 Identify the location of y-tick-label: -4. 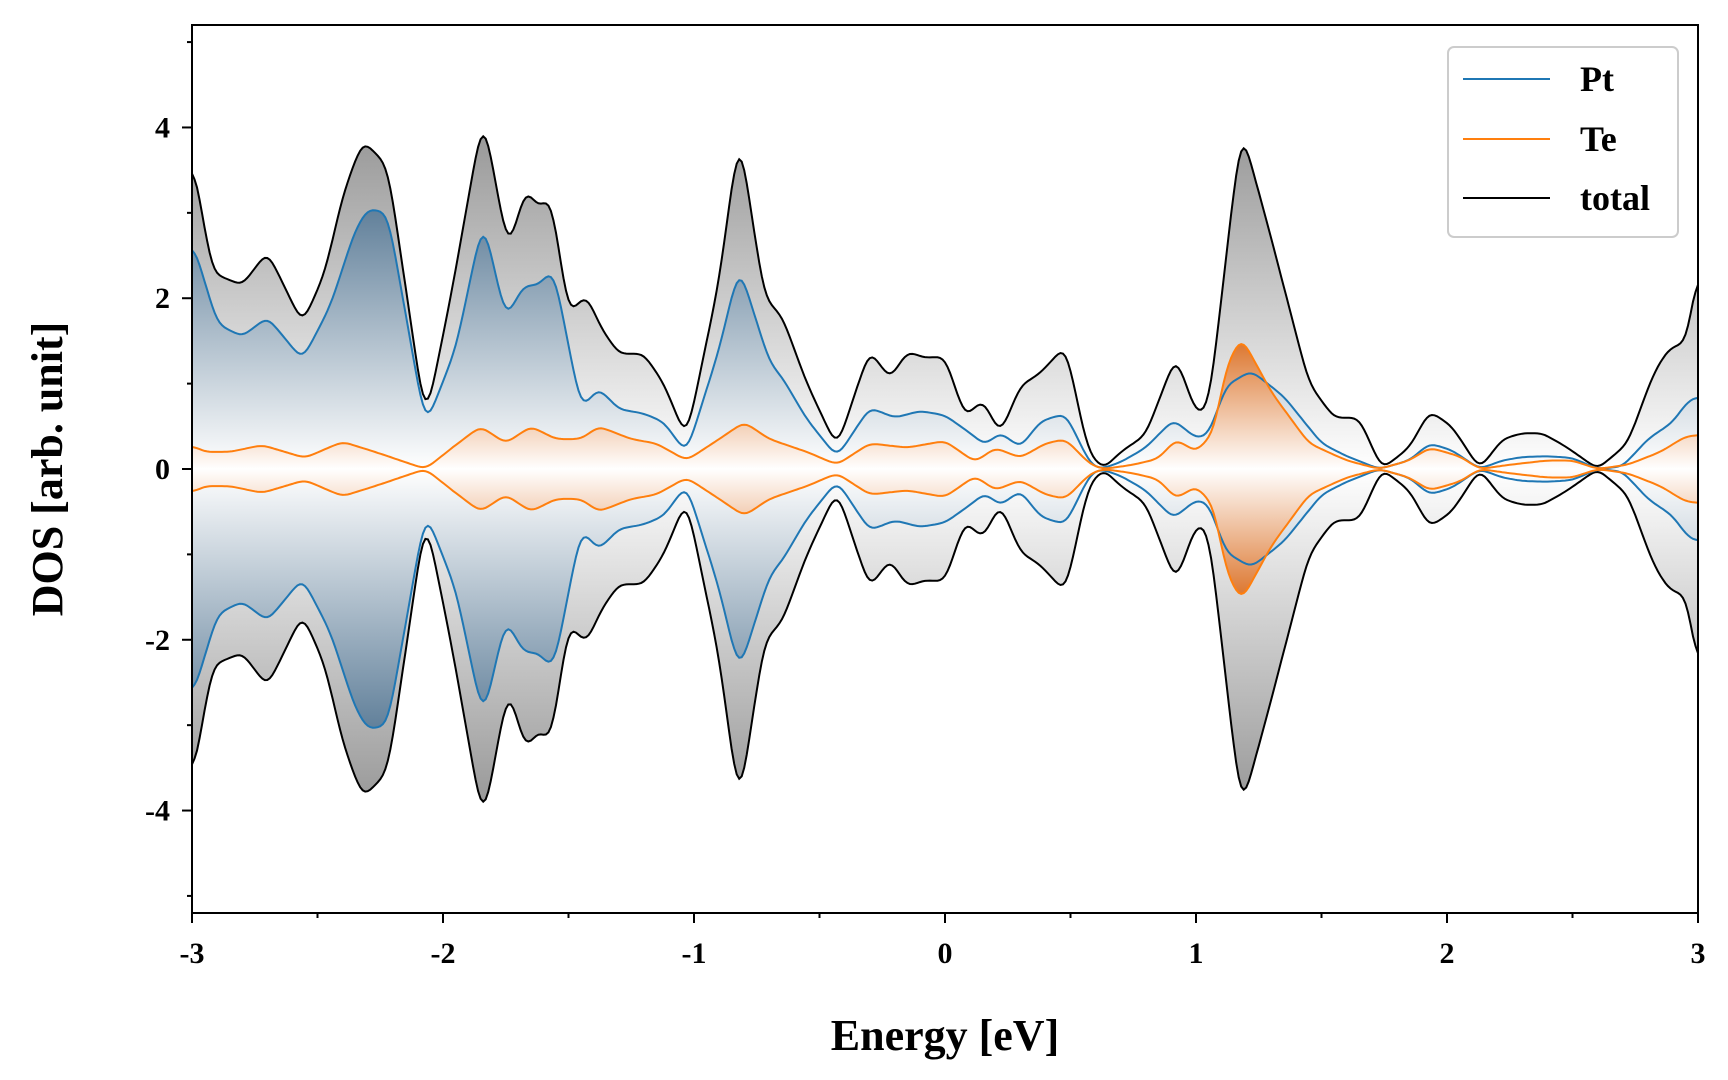
(157, 811).